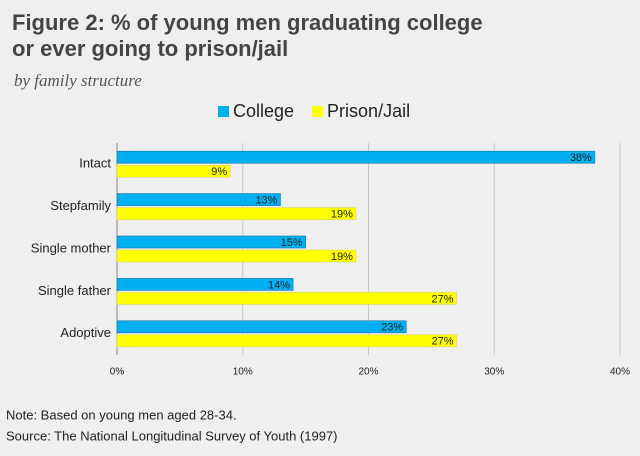 This screenshot has height=456, width=640. Describe the element at coordinates (219, 172) in the screenshot. I see `data-label: 9%` at that location.